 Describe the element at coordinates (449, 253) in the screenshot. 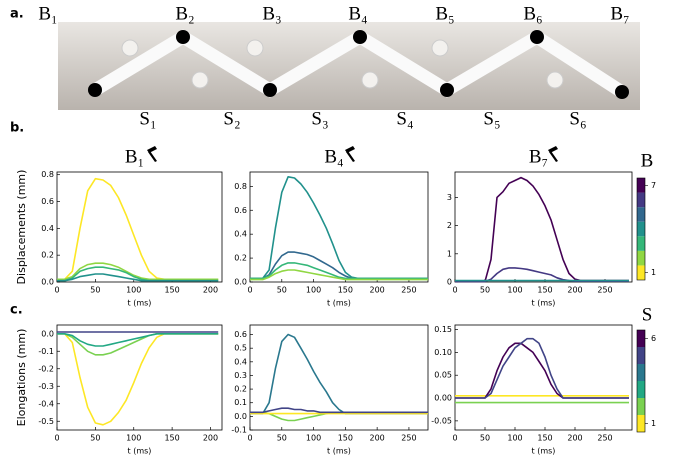

I see `y-tick-label: 1` at that location.